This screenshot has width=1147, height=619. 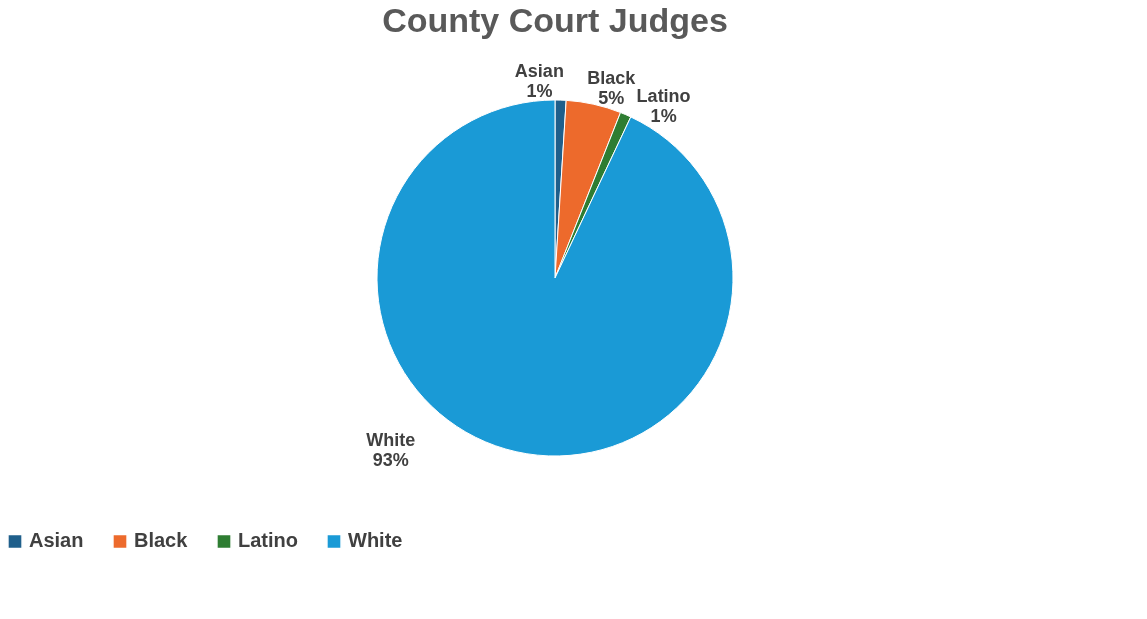 I want to click on slice-label: Asian, so click(x=539, y=71).